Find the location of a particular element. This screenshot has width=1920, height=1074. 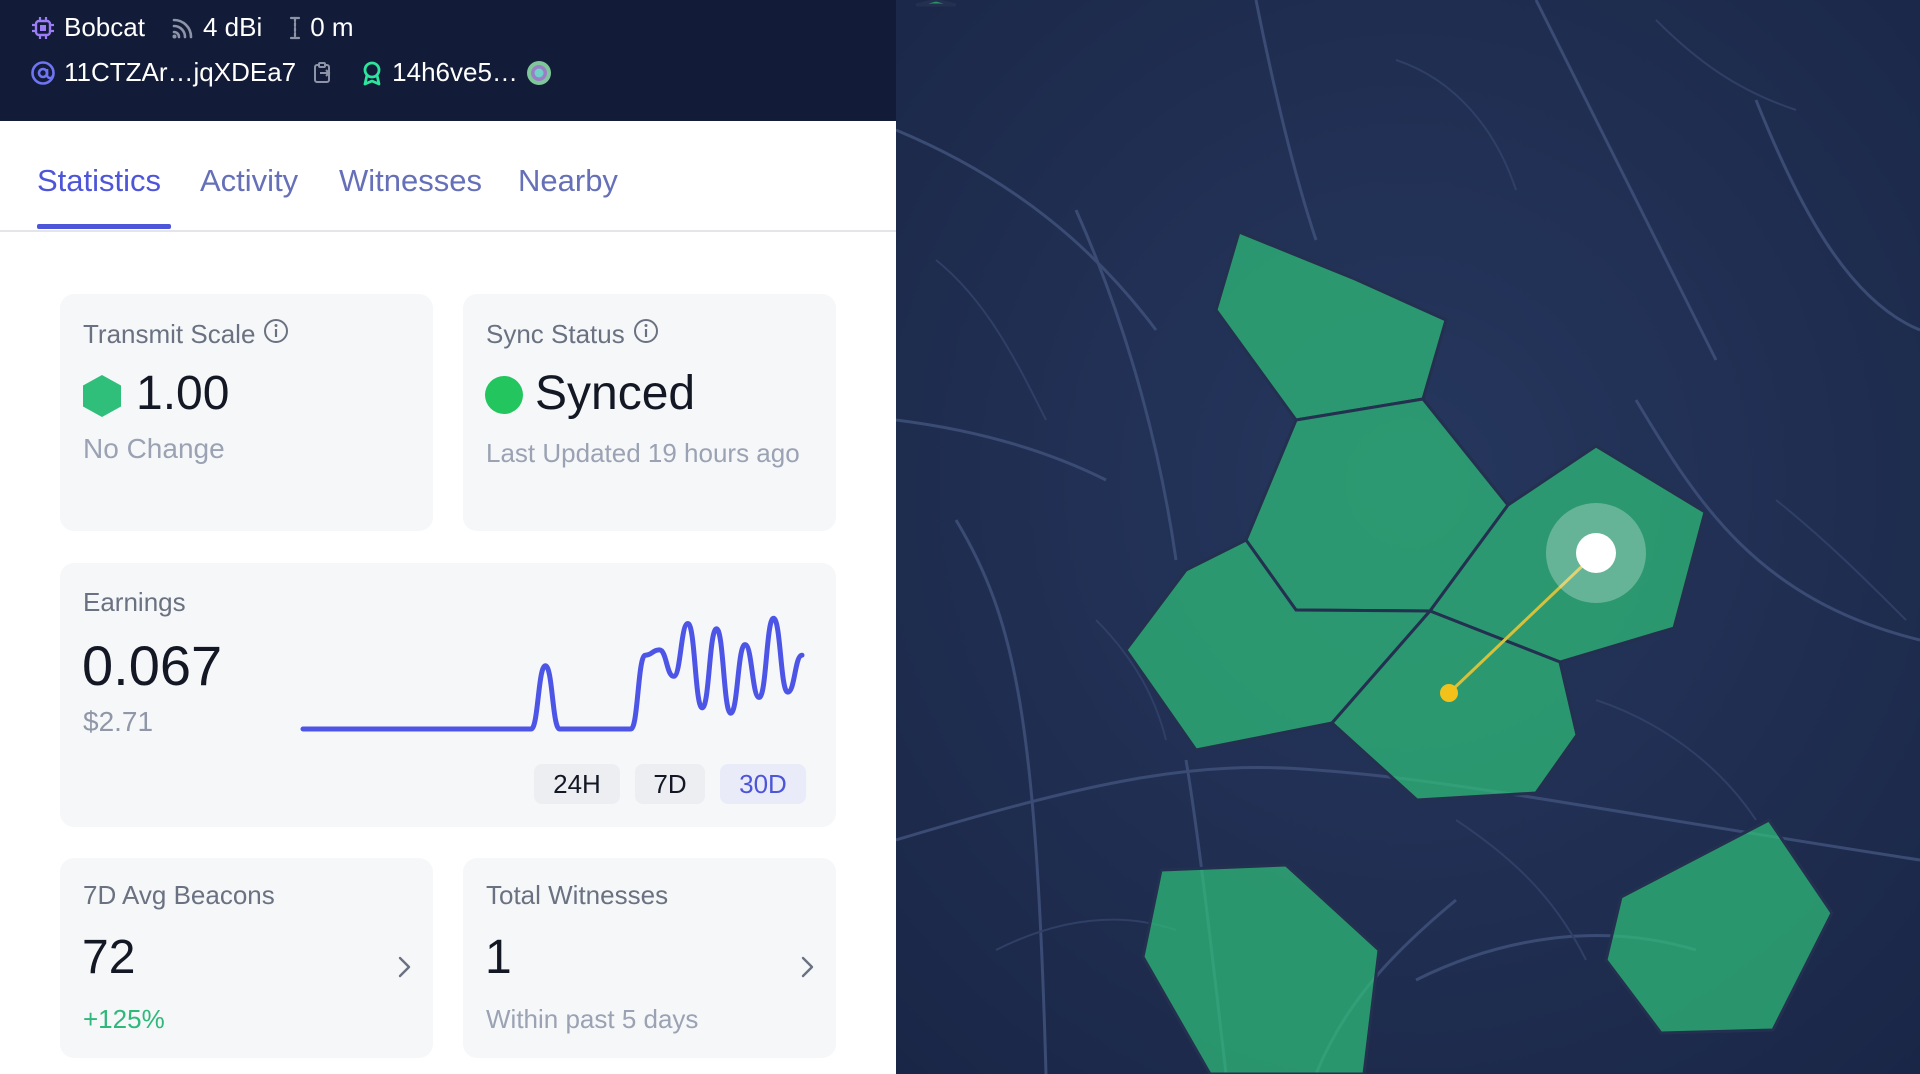

chip-icon is located at coordinates (43, 28).